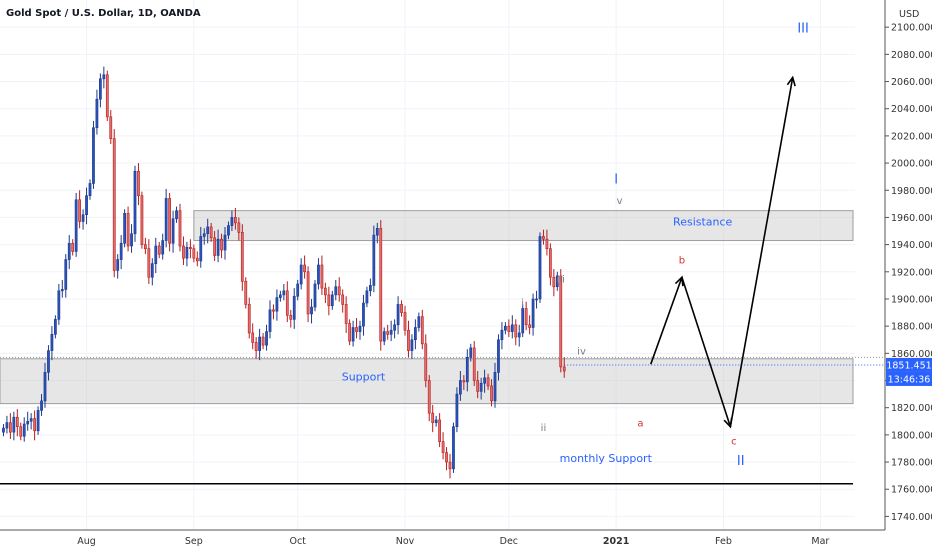 Image resolution: width=932 pixels, height=550 pixels. What do you see at coordinates (297, 541) in the screenshot?
I see `x-tick-label: Oct` at bounding box center [297, 541].